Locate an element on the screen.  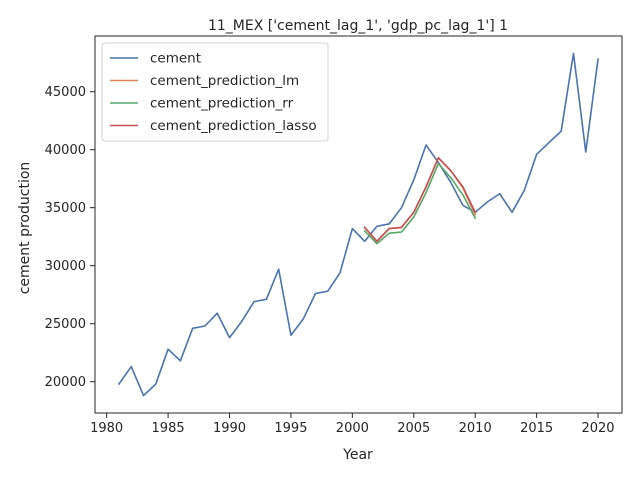
y-tick-label: 20000 is located at coordinates (65, 382).